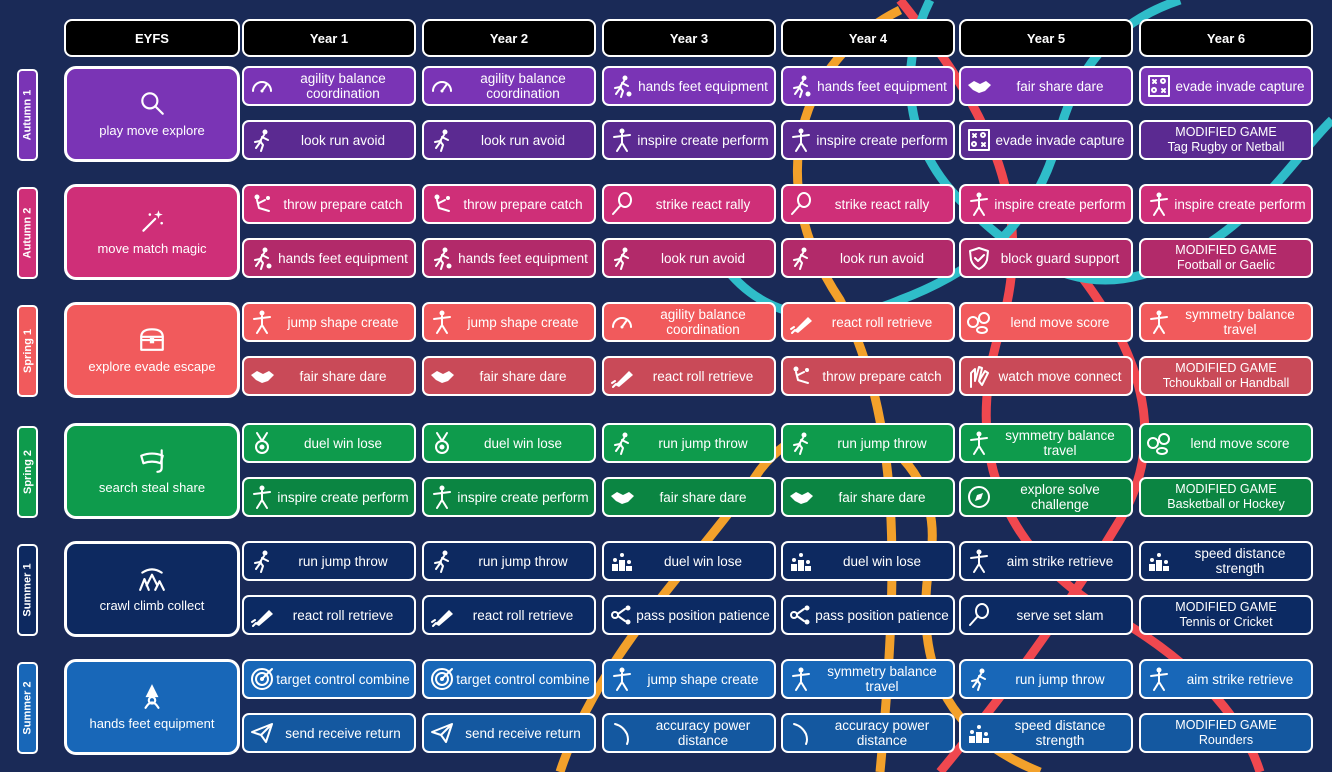 This screenshot has width=1332, height=772. What do you see at coordinates (152, 723) in the screenshot?
I see `eyfs-label: hands feet equipment` at bounding box center [152, 723].